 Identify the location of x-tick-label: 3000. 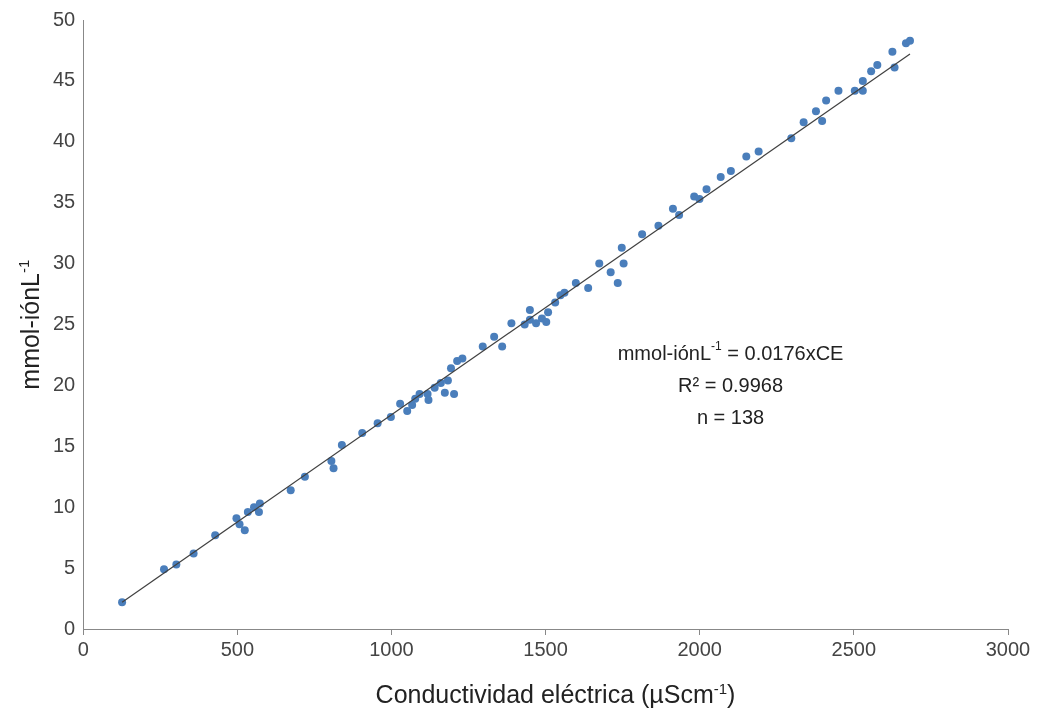
(1008, 648).